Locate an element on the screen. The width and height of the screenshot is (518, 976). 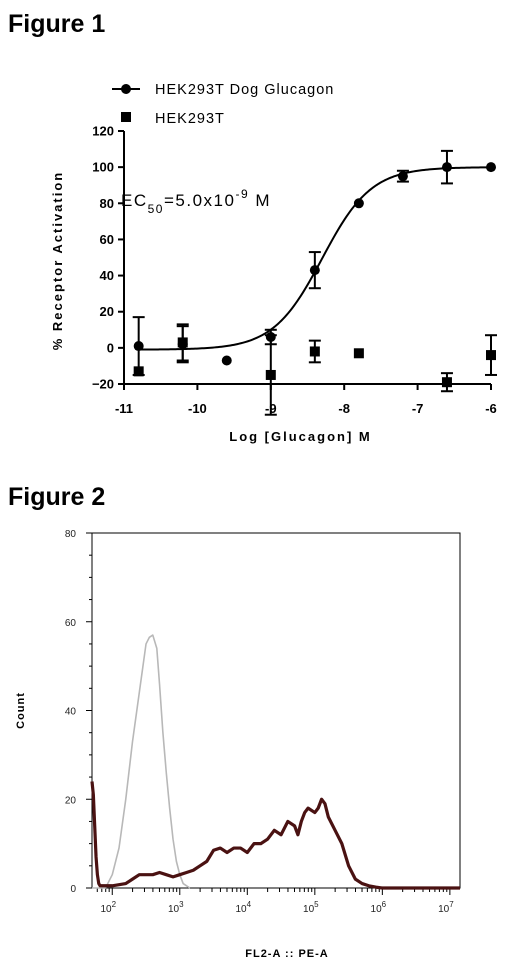
x-tick-label: -6 is located at coordinates (491, 408).